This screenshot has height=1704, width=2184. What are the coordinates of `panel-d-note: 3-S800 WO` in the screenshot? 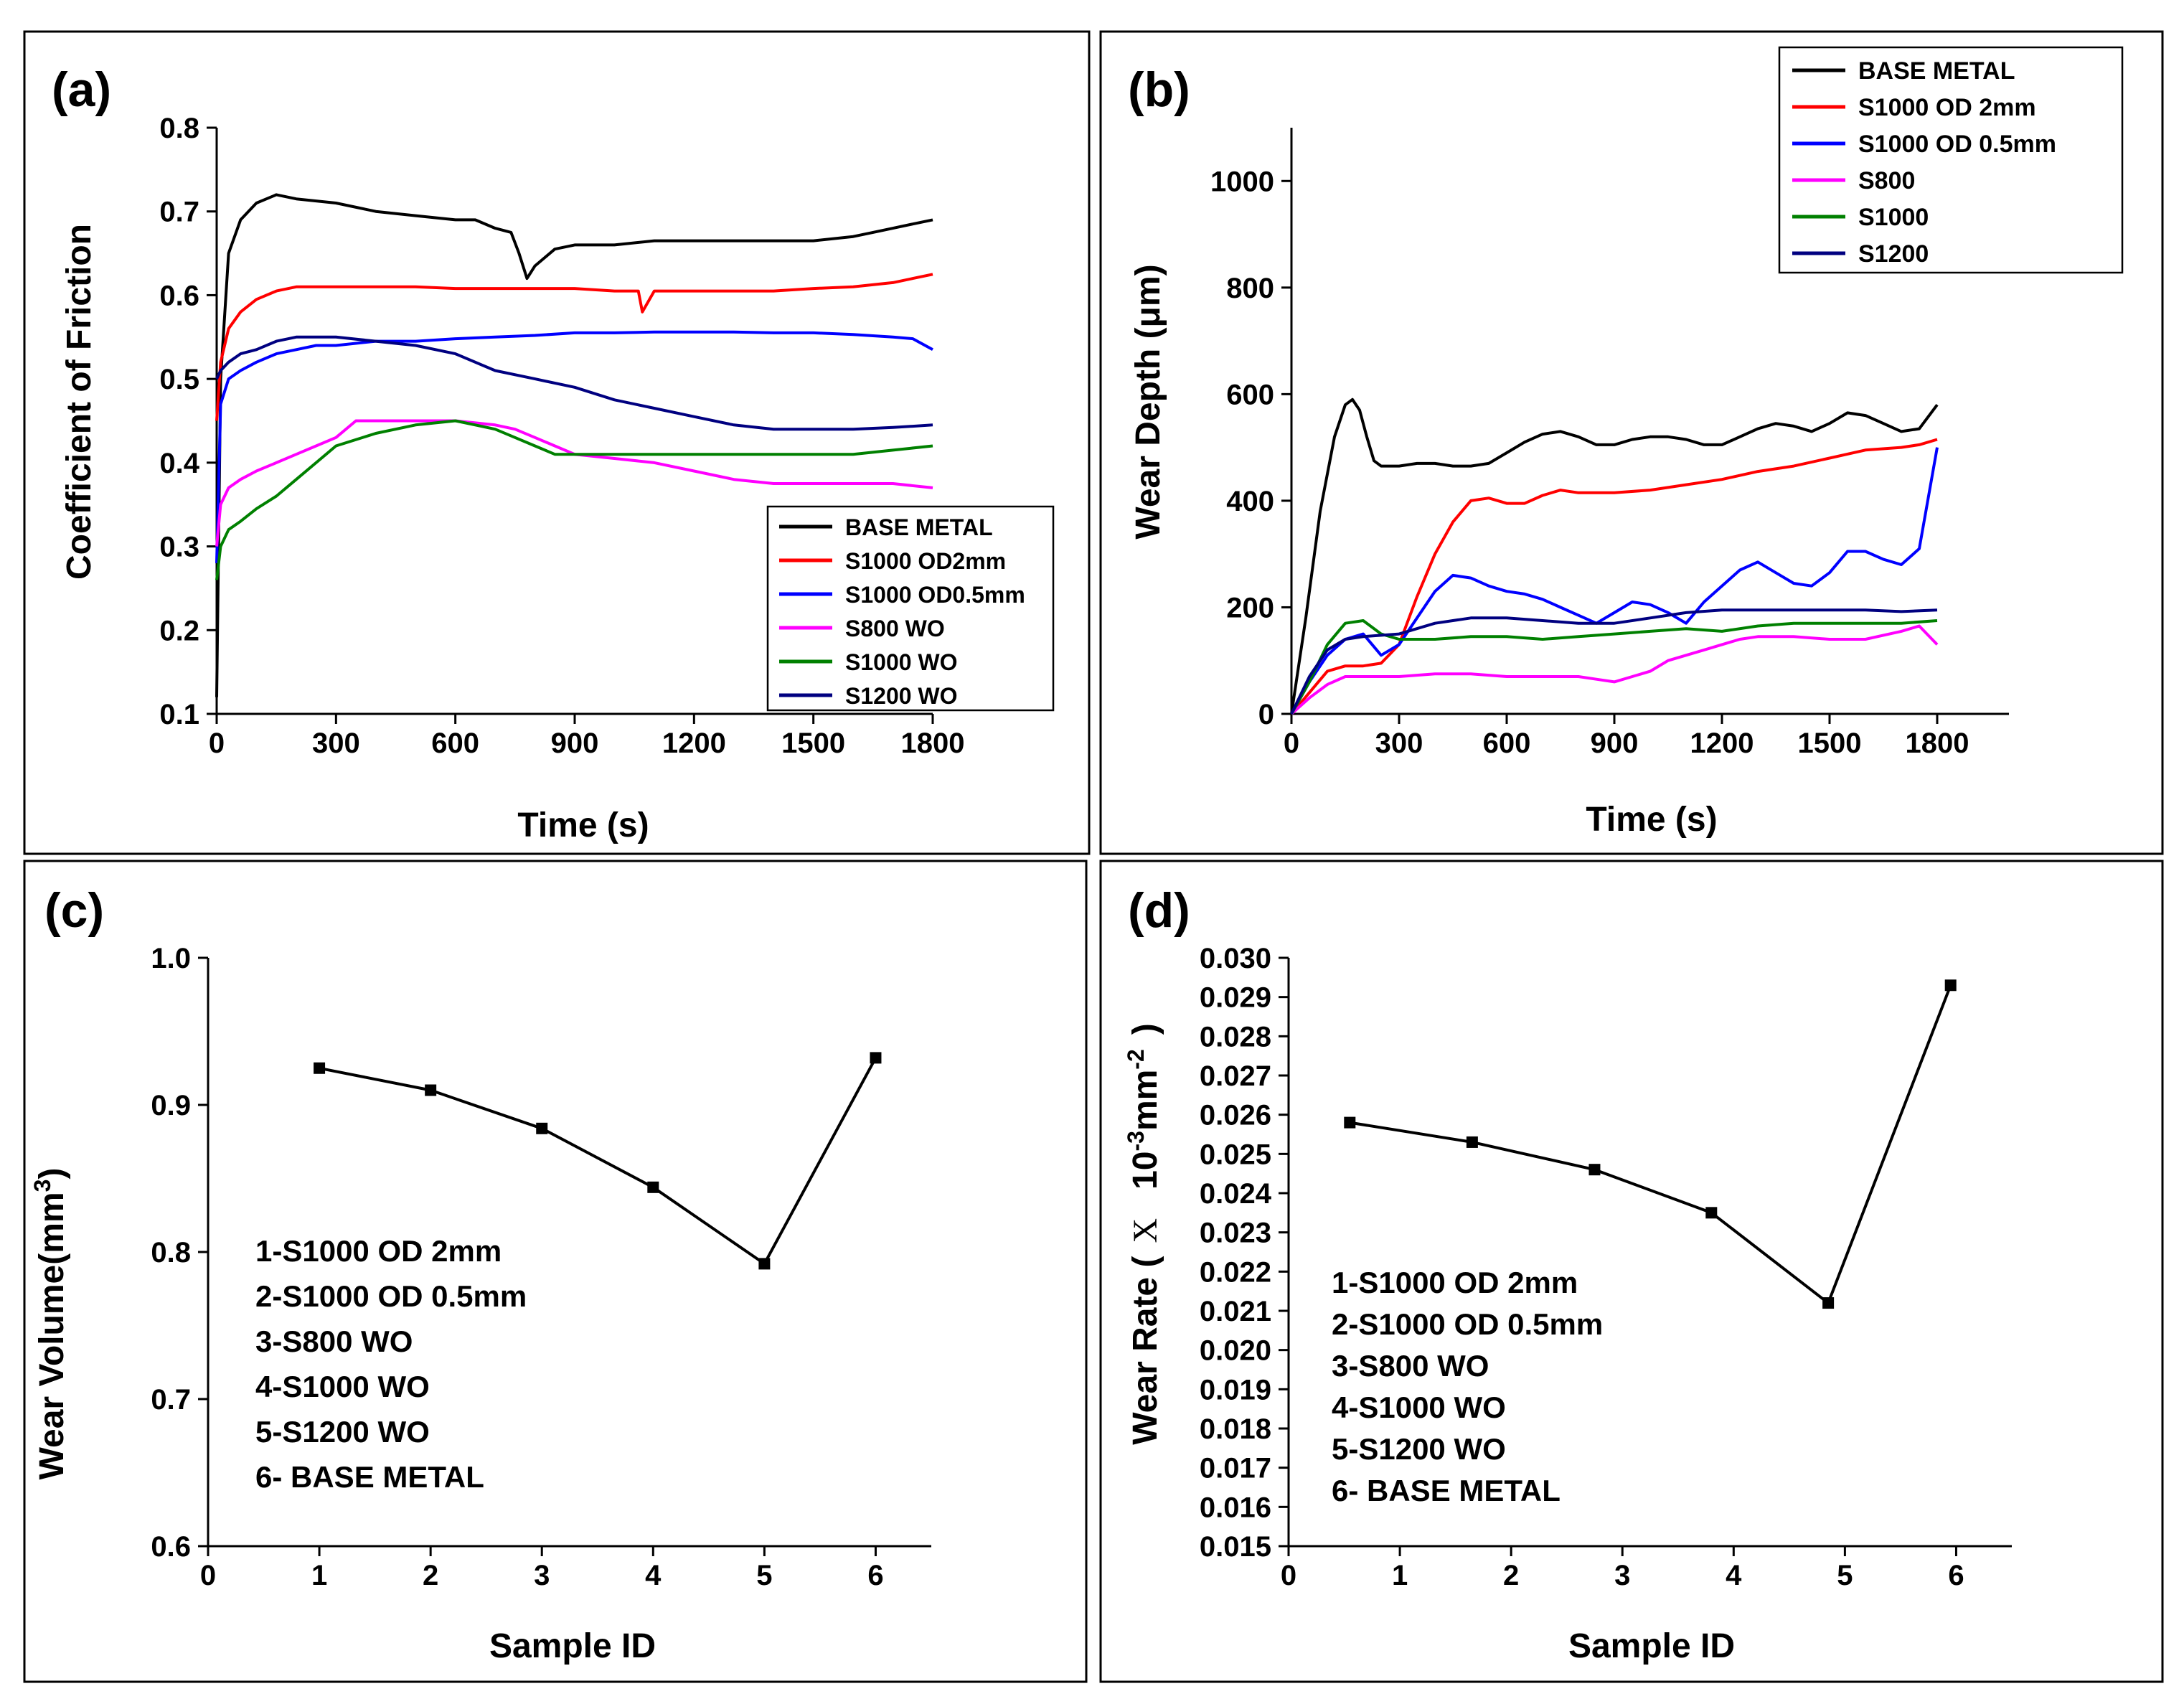 It's located at (1410, 1366).